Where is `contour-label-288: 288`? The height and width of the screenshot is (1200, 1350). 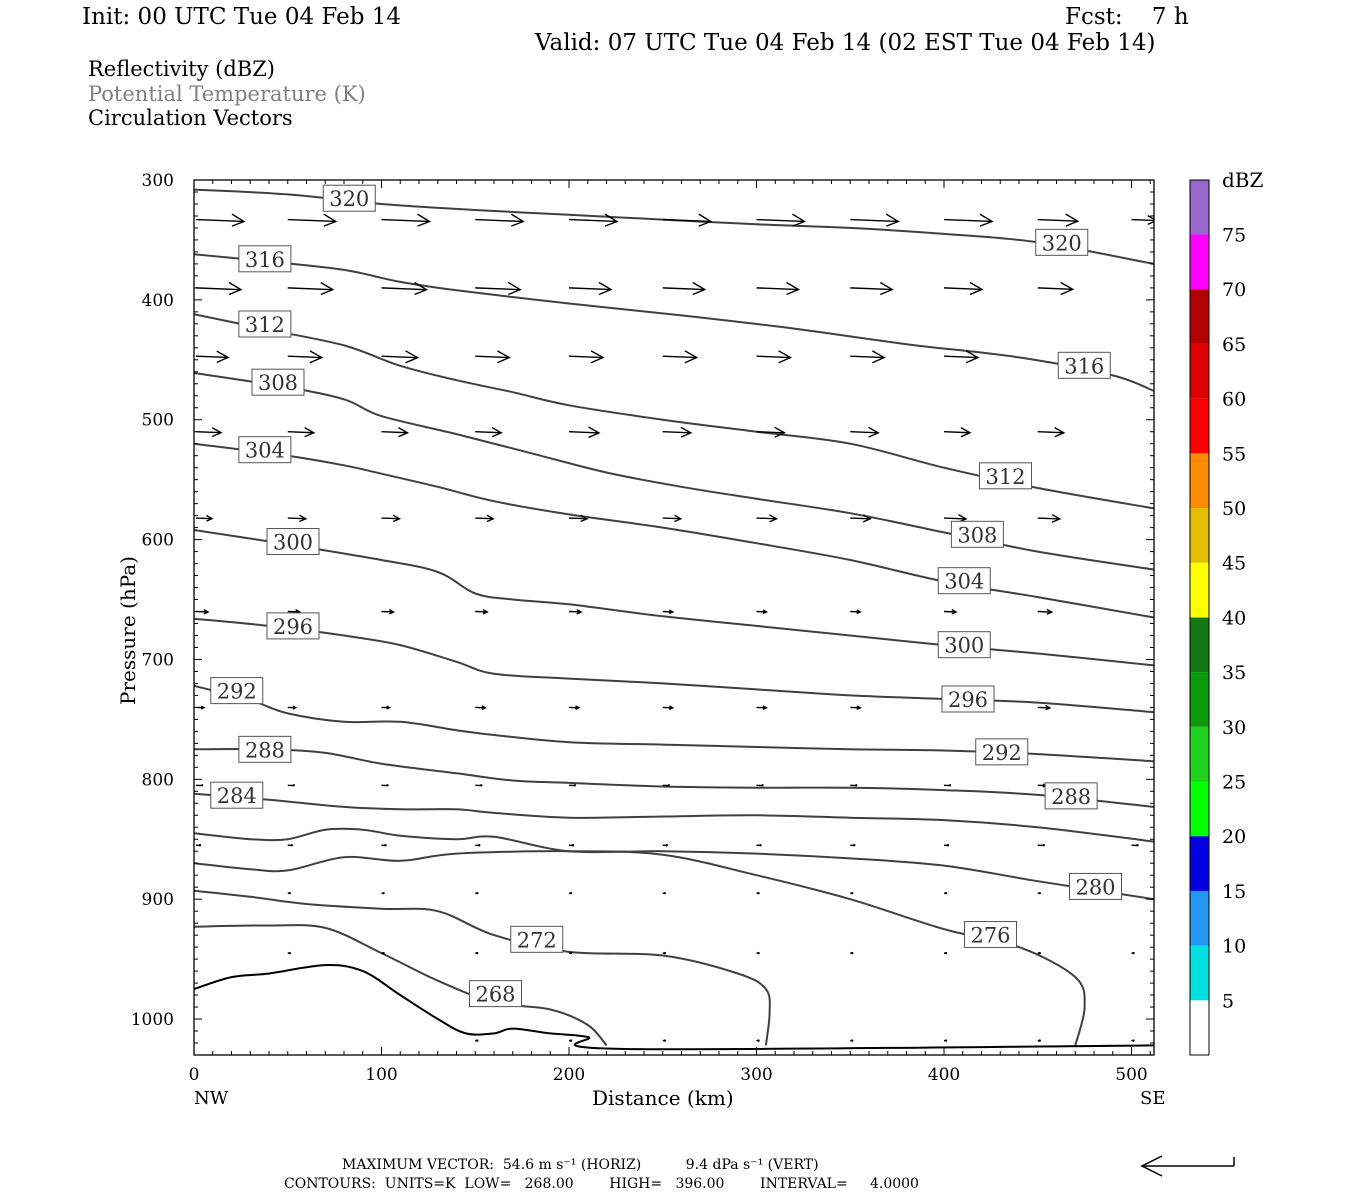 contour-label-288: 288 is located at coordinates (265, 749).